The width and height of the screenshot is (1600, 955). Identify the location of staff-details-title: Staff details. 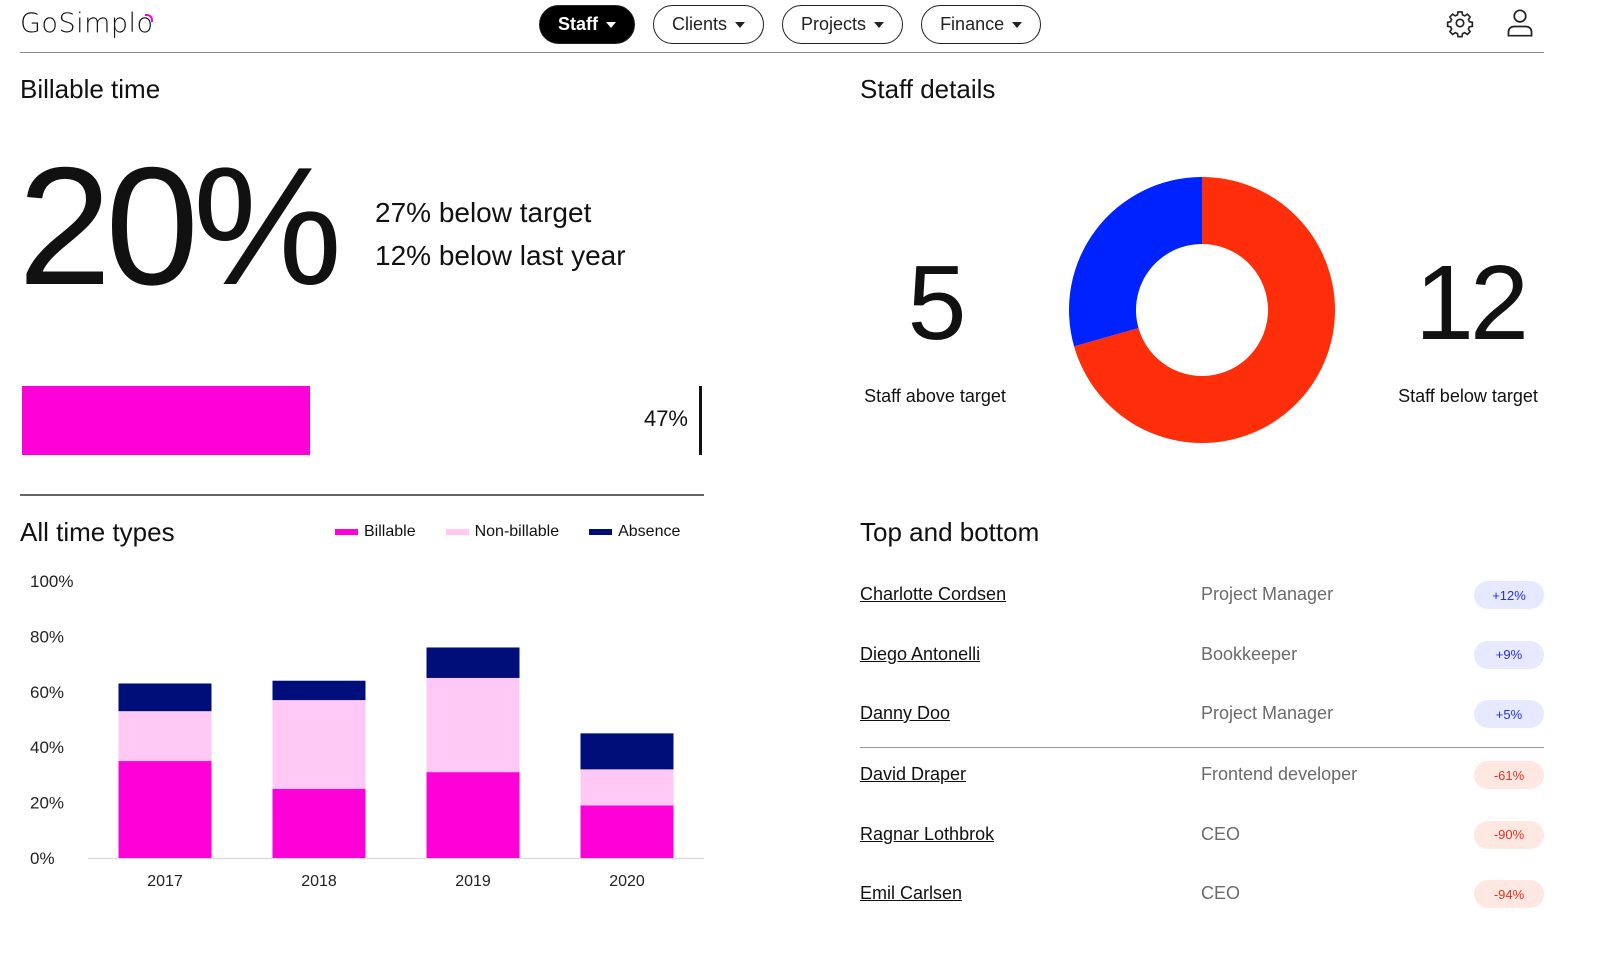
(928, 89).